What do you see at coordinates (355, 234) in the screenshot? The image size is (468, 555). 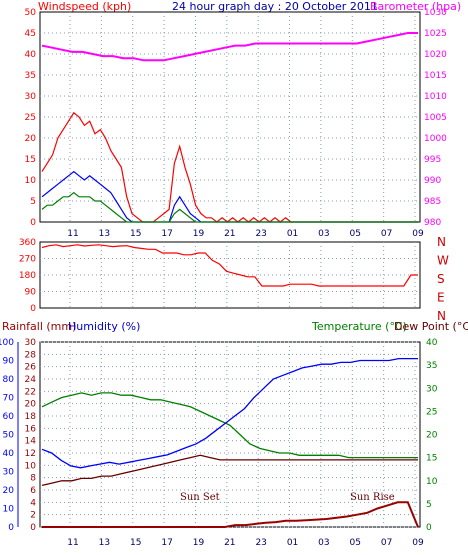 I see `wind-x-tick: 05` at bounding box center [355, 234].